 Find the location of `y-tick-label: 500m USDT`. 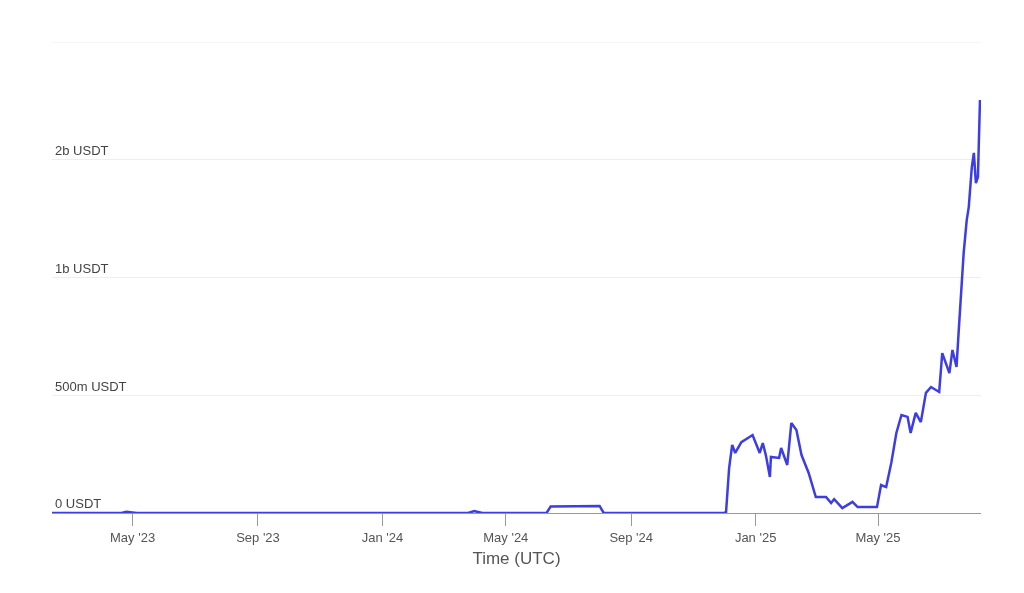

y-tick-label: 500m USDT is located at coordinates (91, 386).